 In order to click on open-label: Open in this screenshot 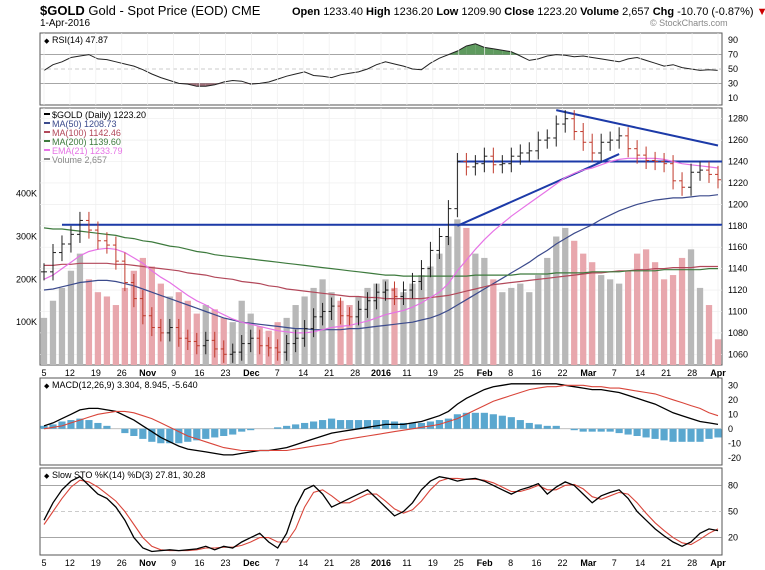, I will do `click(306, 12)`.